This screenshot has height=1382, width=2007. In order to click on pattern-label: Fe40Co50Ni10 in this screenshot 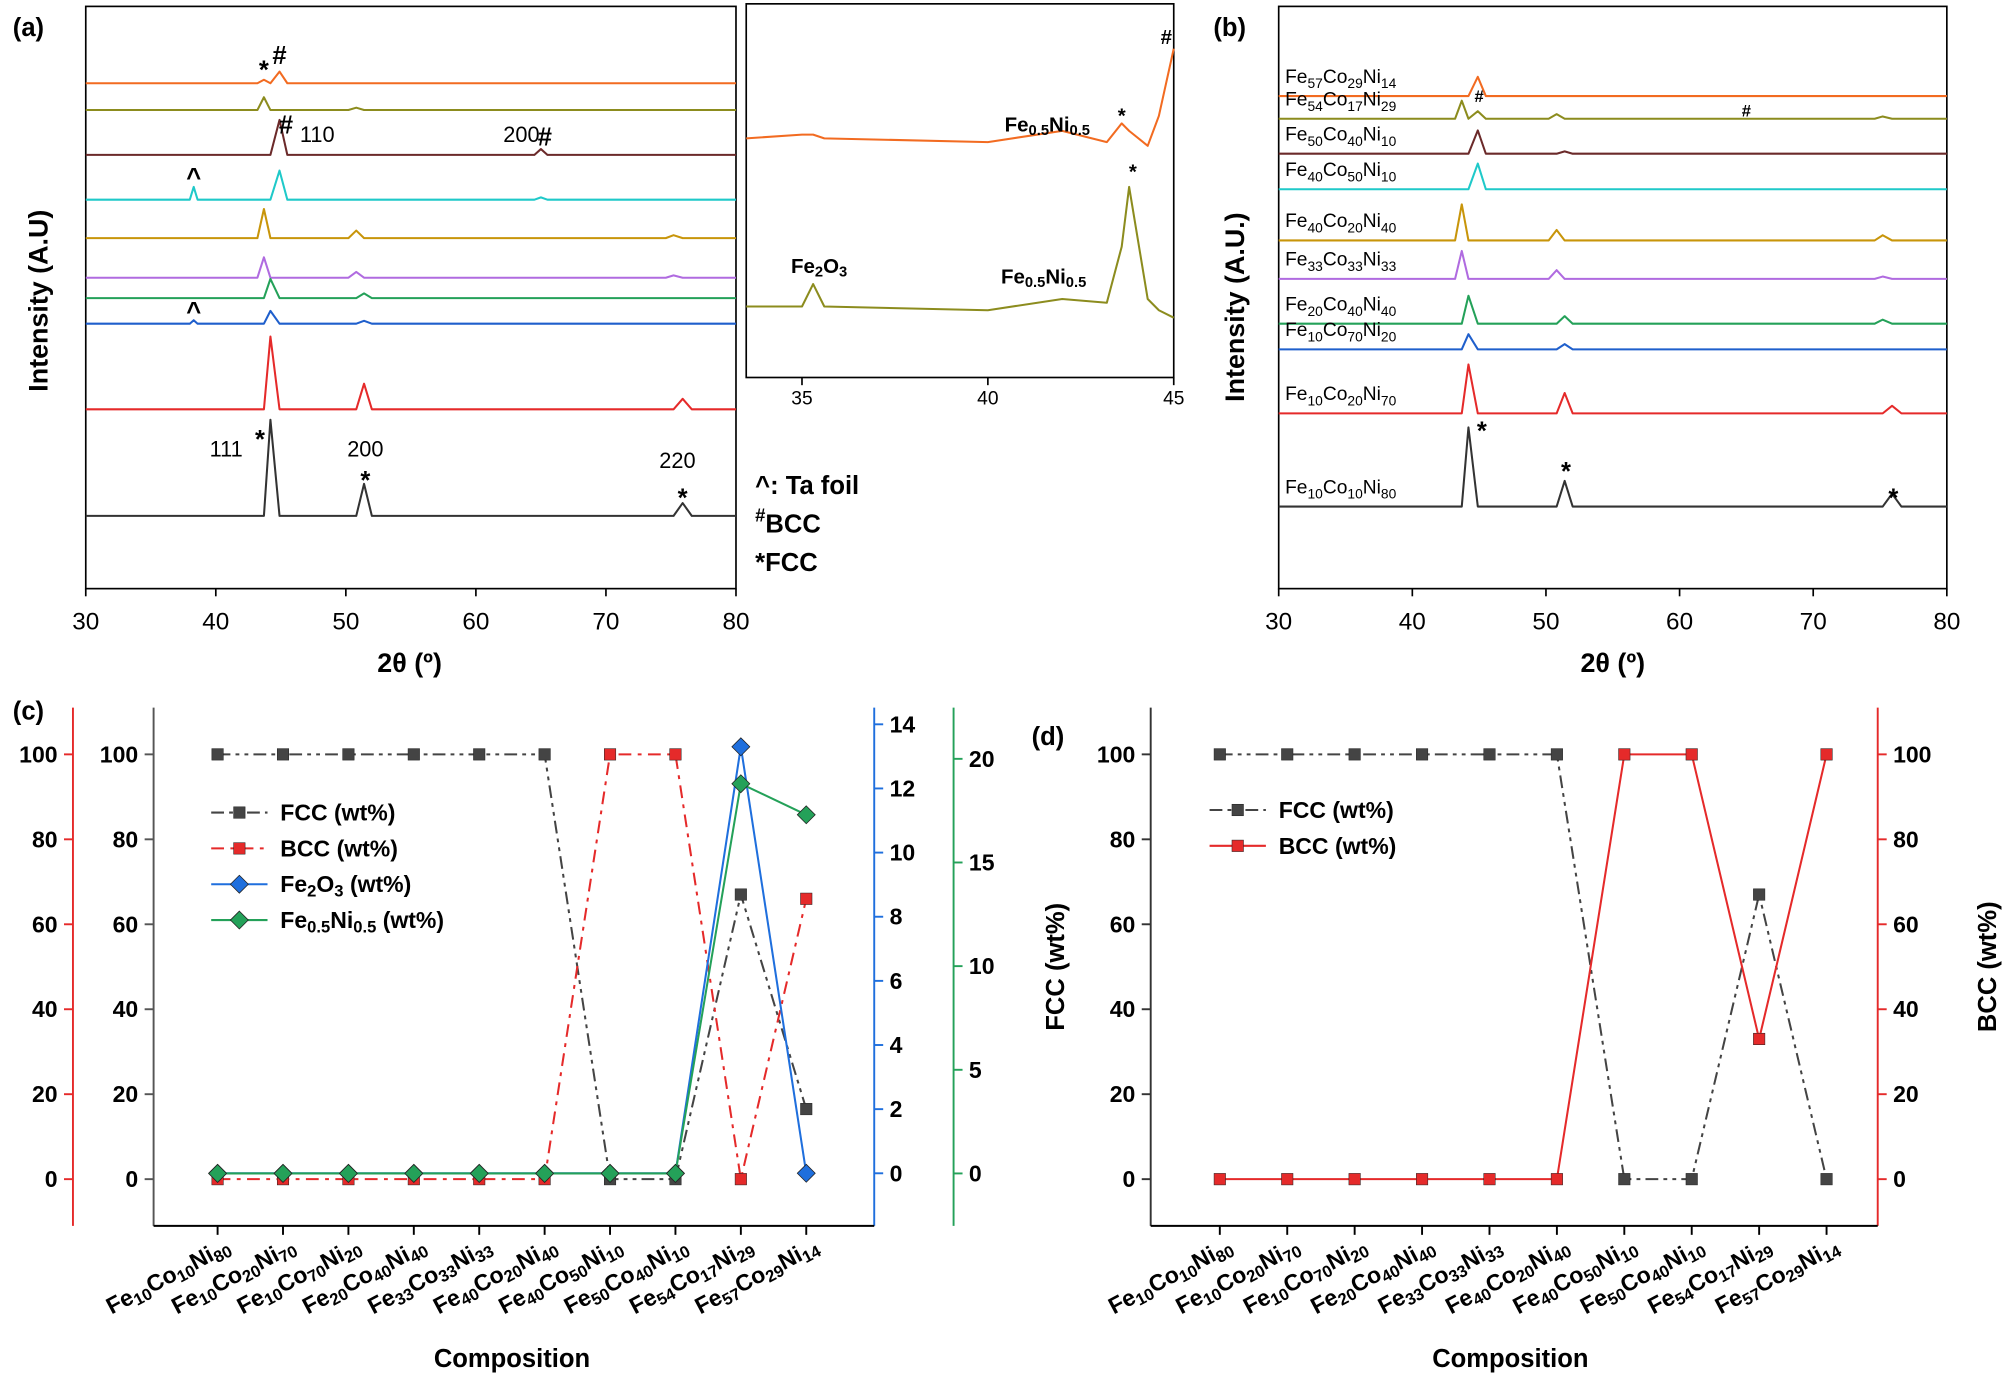, I will do `click(1341, 172)`.